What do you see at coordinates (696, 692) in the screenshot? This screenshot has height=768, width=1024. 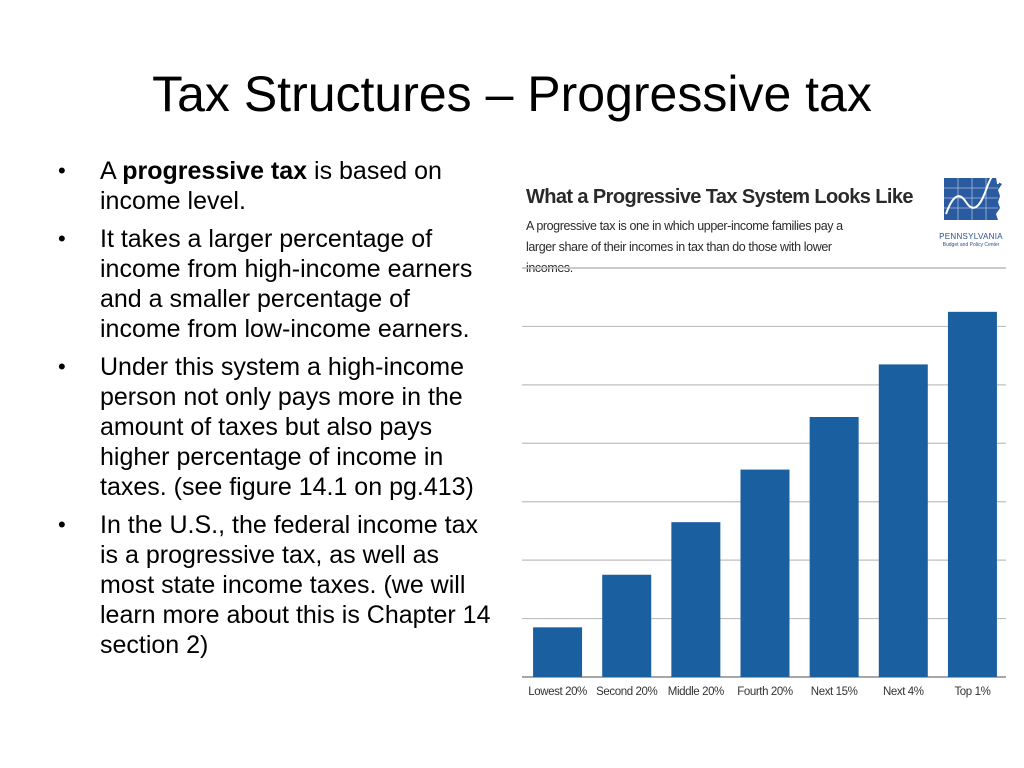 I see `x-tick-label: Middle 20%` at bounding box center [696, 692].